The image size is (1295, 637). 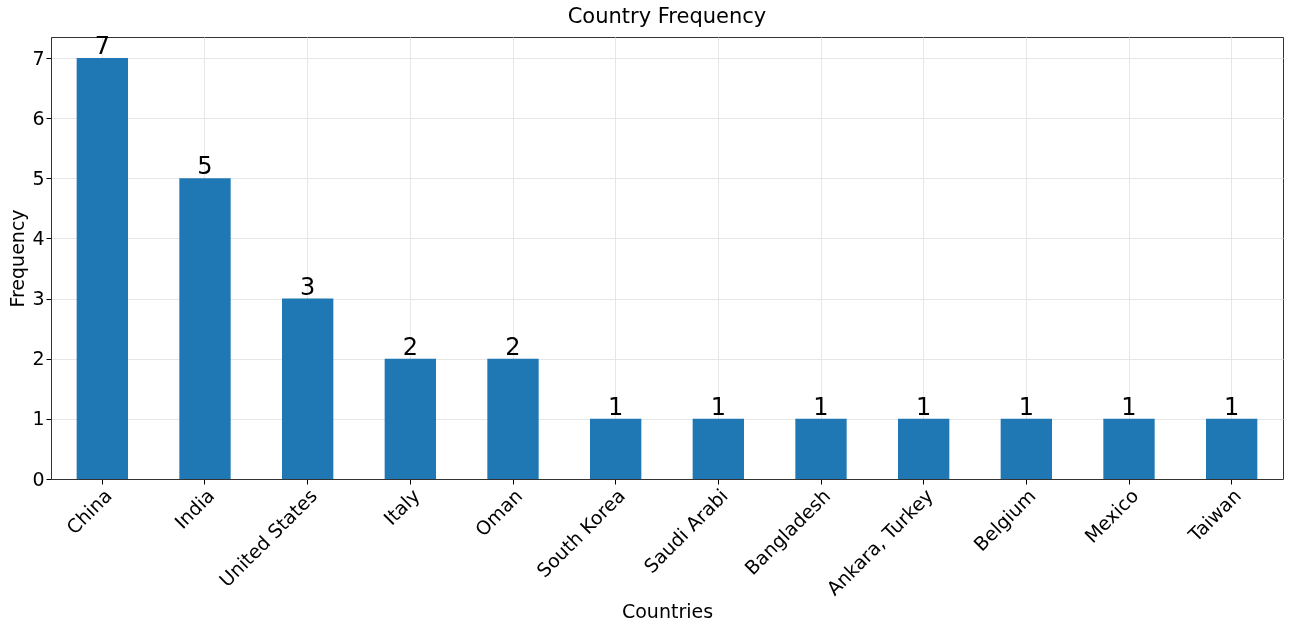 What do you see at coordinates (667, 16) in the screenshot?
I see `chart-title: Country Frequency` at bounding box center [667, 16].